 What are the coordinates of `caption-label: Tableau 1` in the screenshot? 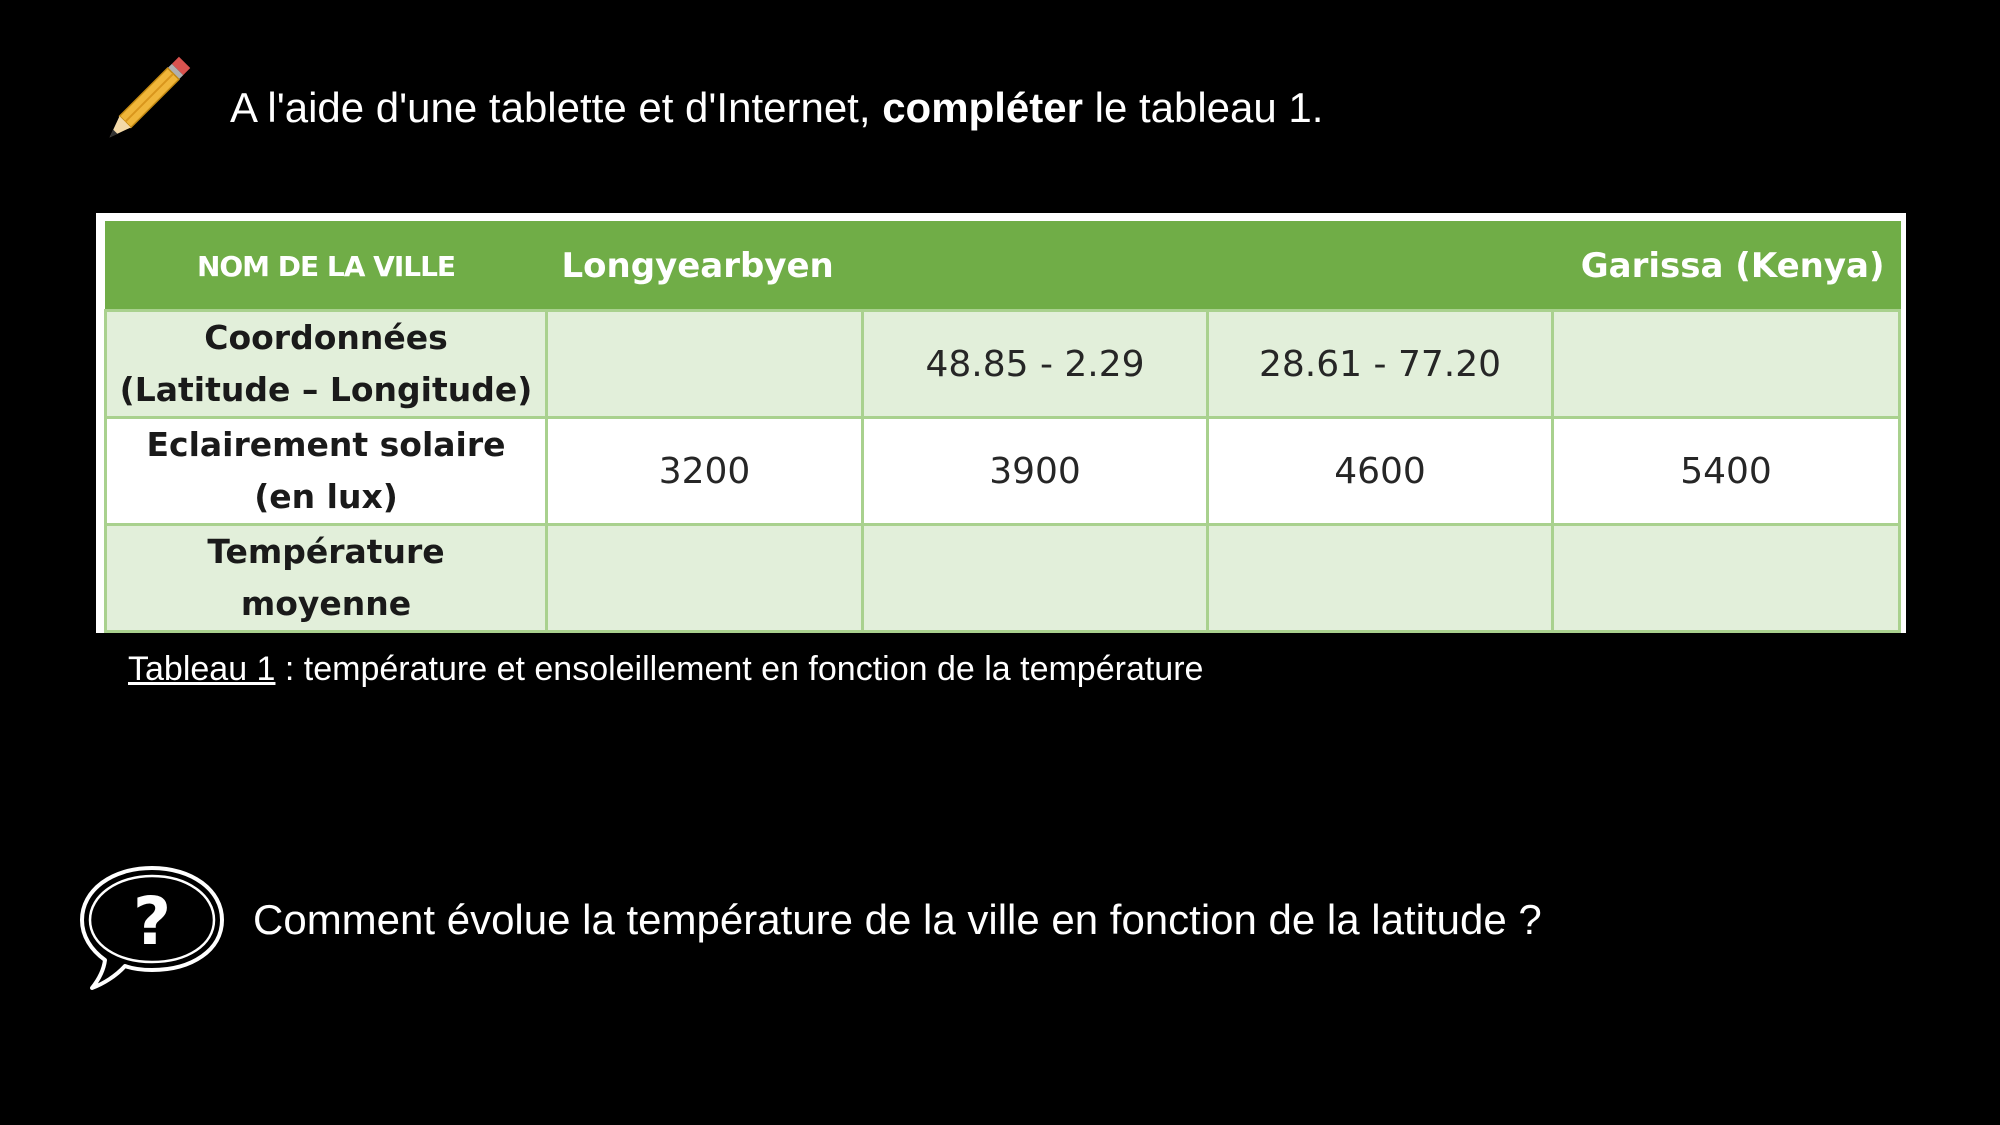 It's located at (202, 669).